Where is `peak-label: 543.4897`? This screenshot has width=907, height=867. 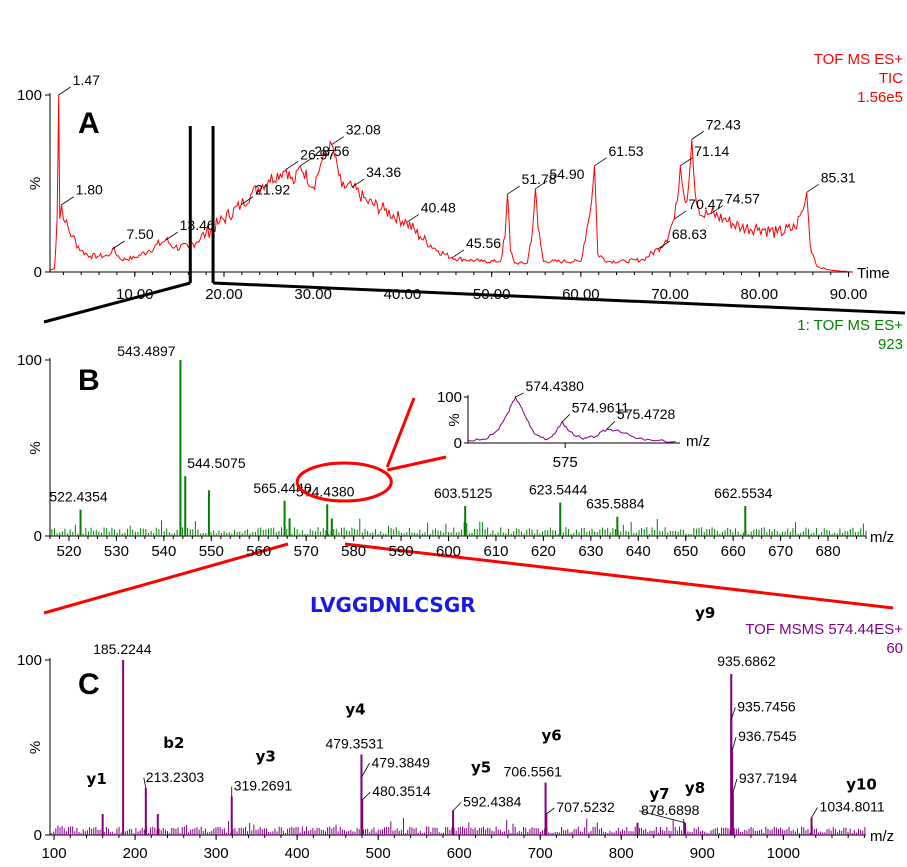
peak-label: 543.4897 is located at coordinates (146, 351).